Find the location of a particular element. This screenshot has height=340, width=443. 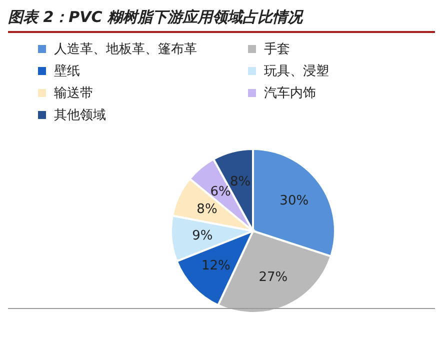

chart-title: 图表 2：PVC 糊树脂下游应用领域占比情况 is located at coordinates (221, 20).